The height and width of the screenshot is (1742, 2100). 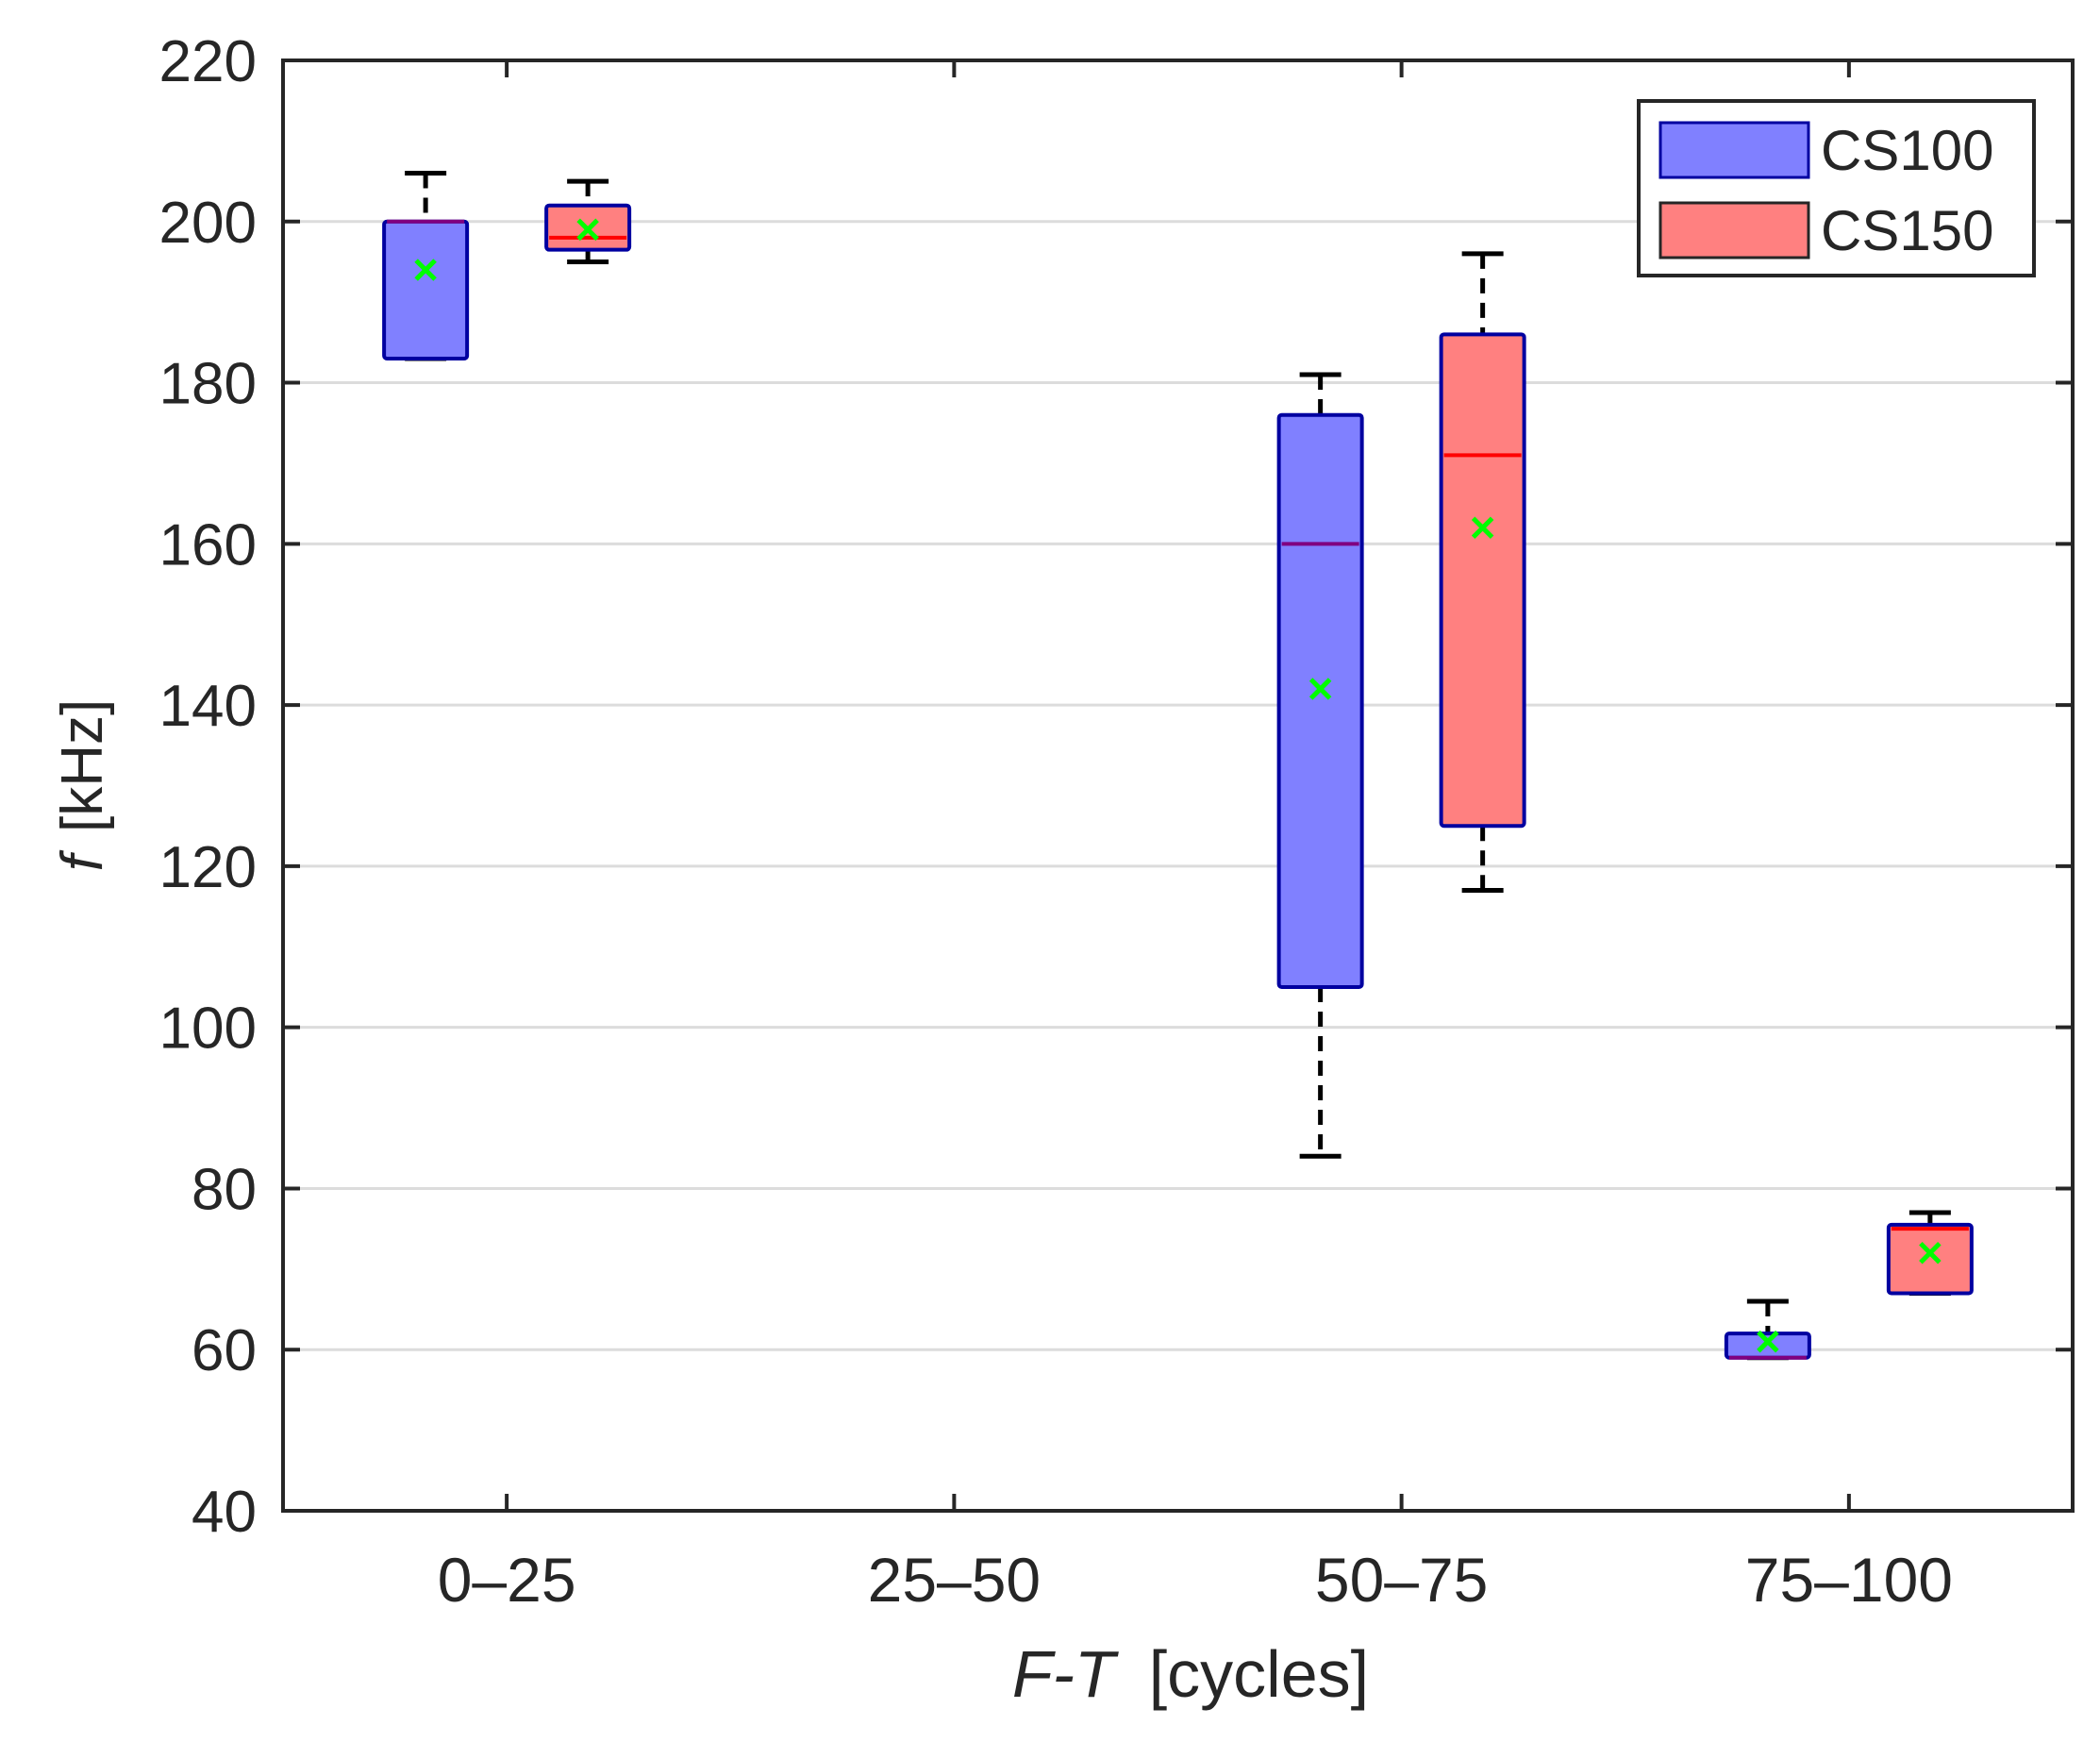 What do you see at coordinates (208, 1029) in the screenshot?
I see `y-tick-label-100: 100` at bounding box center [208, 1029].